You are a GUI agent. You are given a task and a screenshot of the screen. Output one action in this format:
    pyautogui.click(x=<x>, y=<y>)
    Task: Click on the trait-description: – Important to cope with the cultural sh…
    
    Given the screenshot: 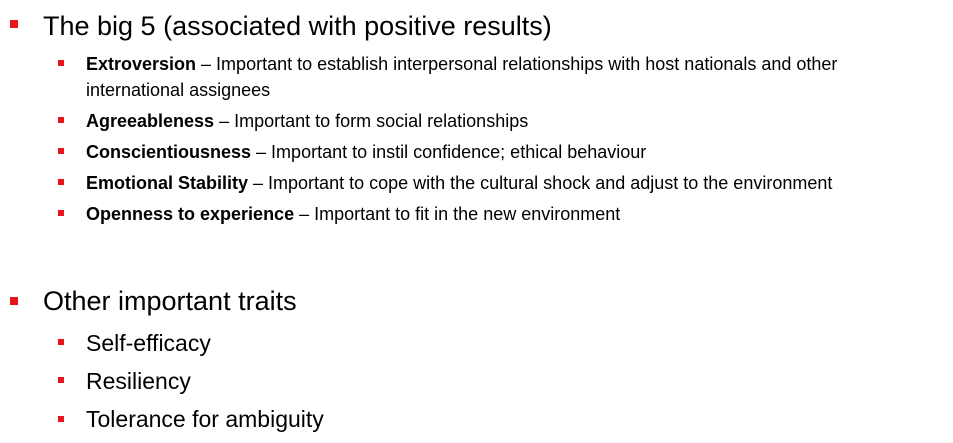 What is the action you would take?
    pyautogui.click(x=540, y=183)
    